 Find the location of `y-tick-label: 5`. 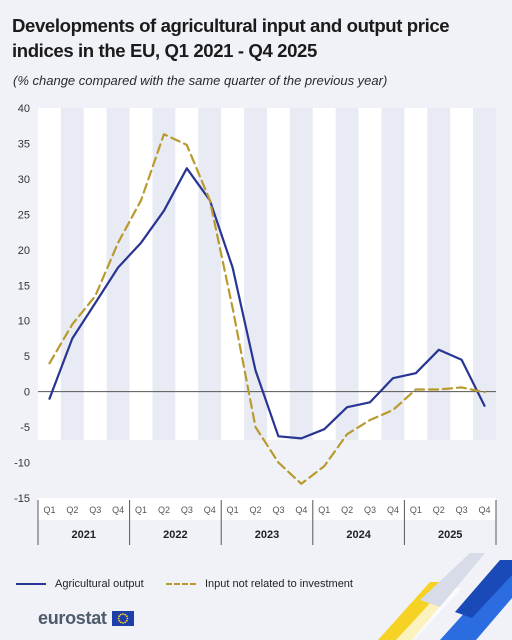

y-tick-label: 5 is located at coordinates (27, 357).